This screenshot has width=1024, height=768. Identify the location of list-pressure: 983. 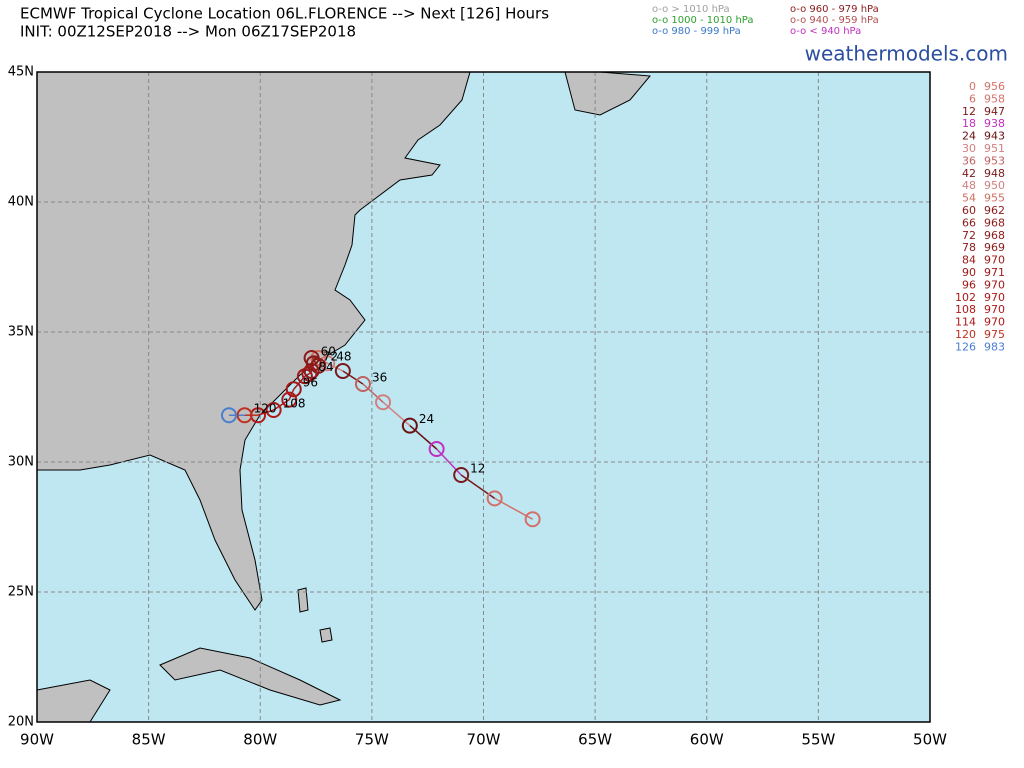
(994, 346).